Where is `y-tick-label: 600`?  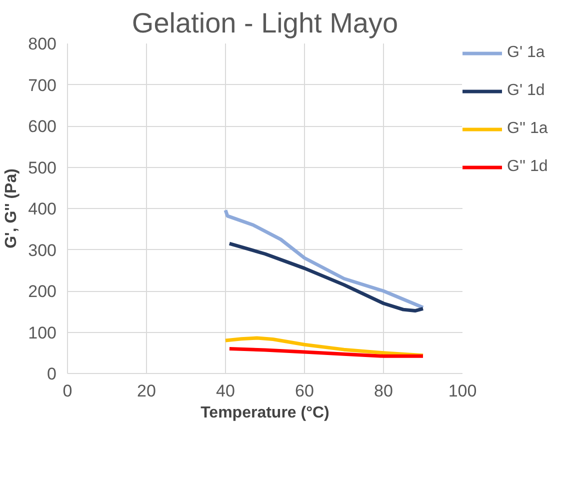
y-tick-label: 600 is located at coordinates (42, 126).